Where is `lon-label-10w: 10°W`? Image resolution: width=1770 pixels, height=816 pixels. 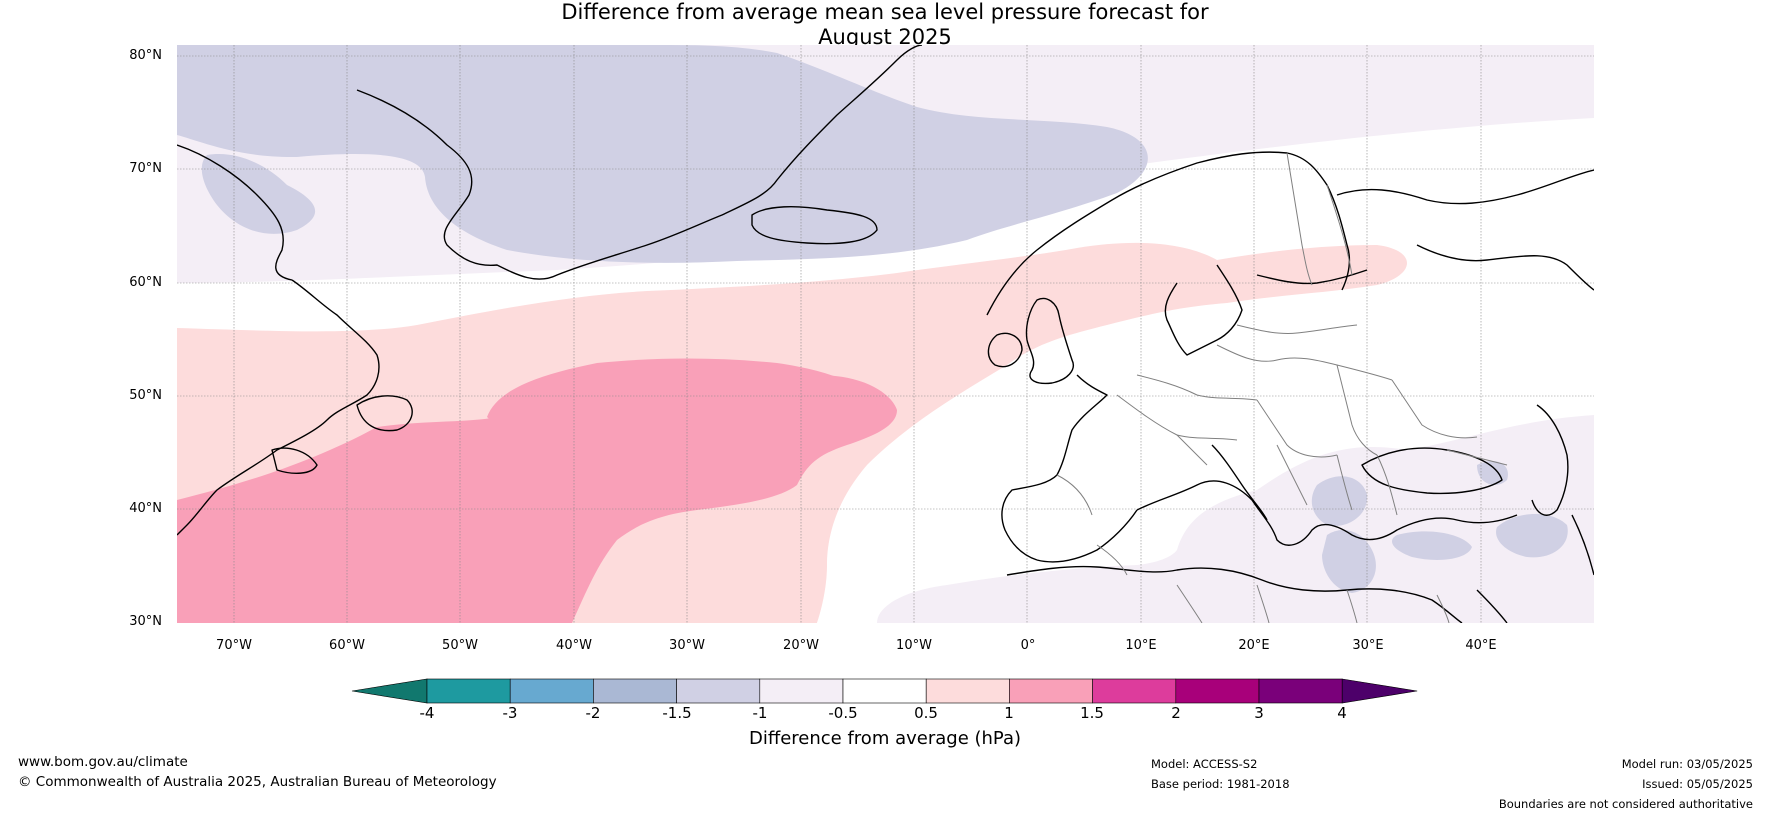 lon-label-10w: 10°W is located at coordinates (914, 645).